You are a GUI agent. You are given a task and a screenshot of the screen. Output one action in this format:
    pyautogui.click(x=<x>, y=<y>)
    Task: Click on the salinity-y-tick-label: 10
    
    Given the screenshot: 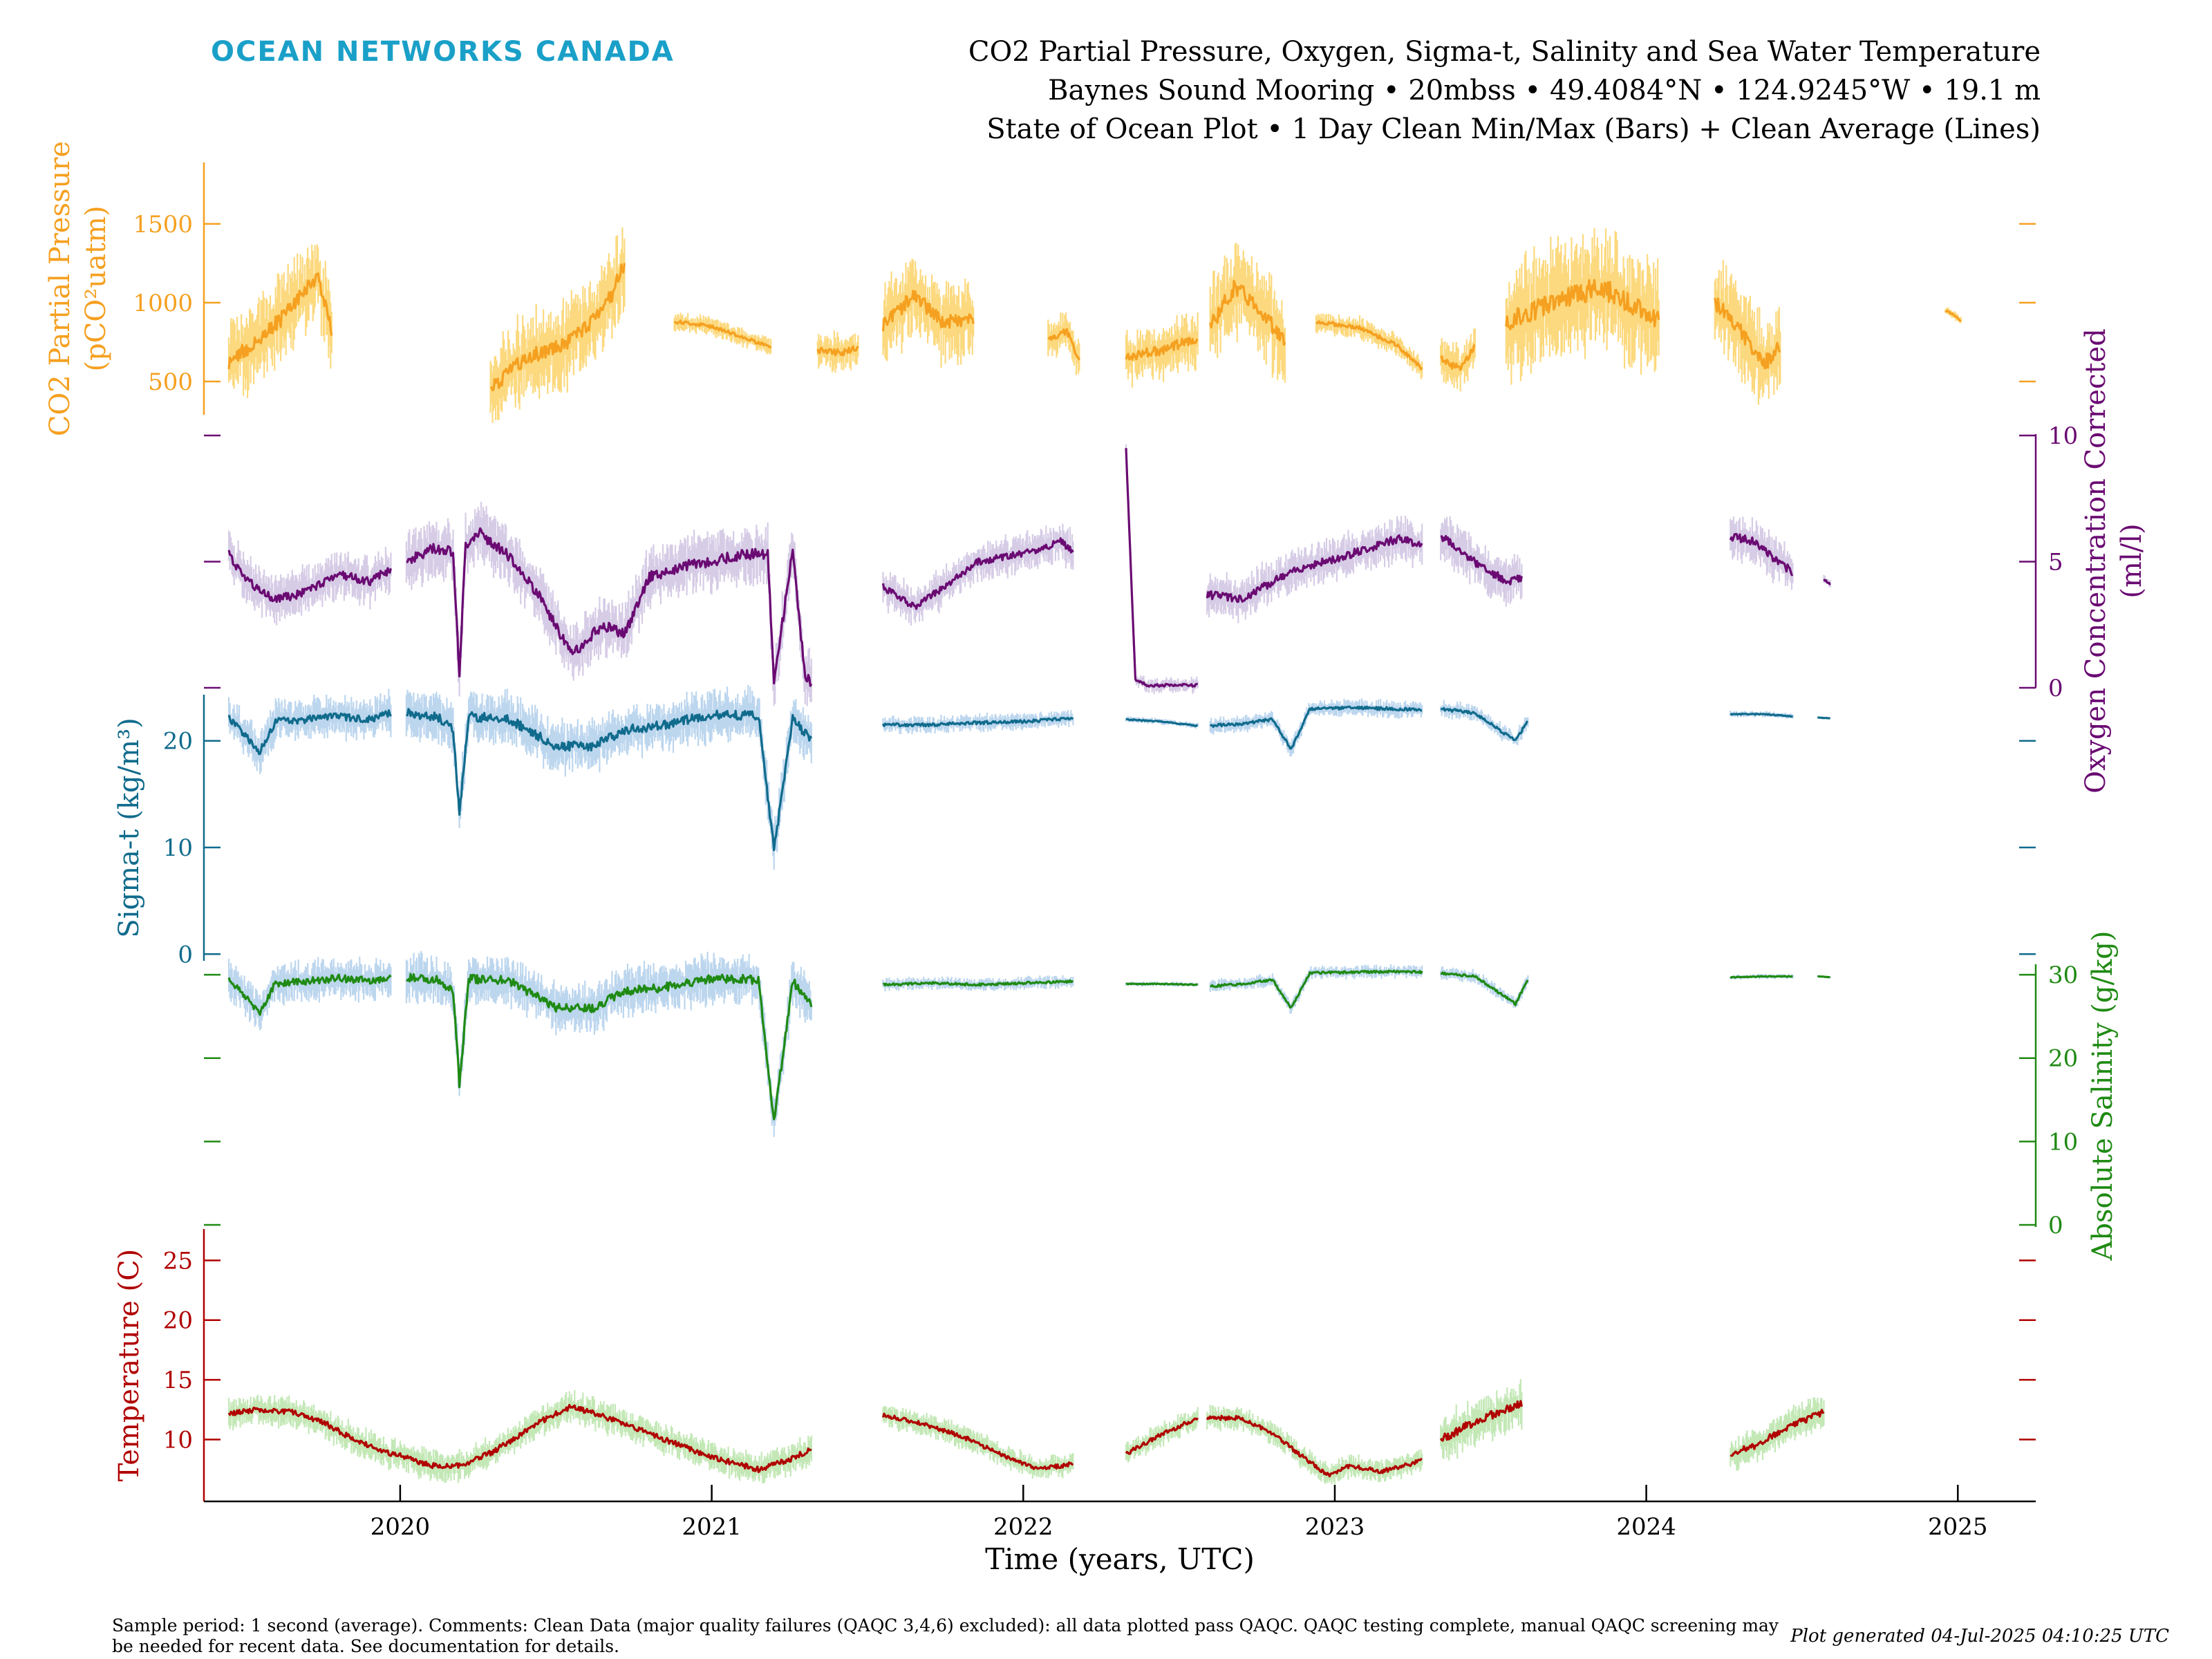 What is the action you would take?
    pyautogui.click(x=2063, y=1142)
    